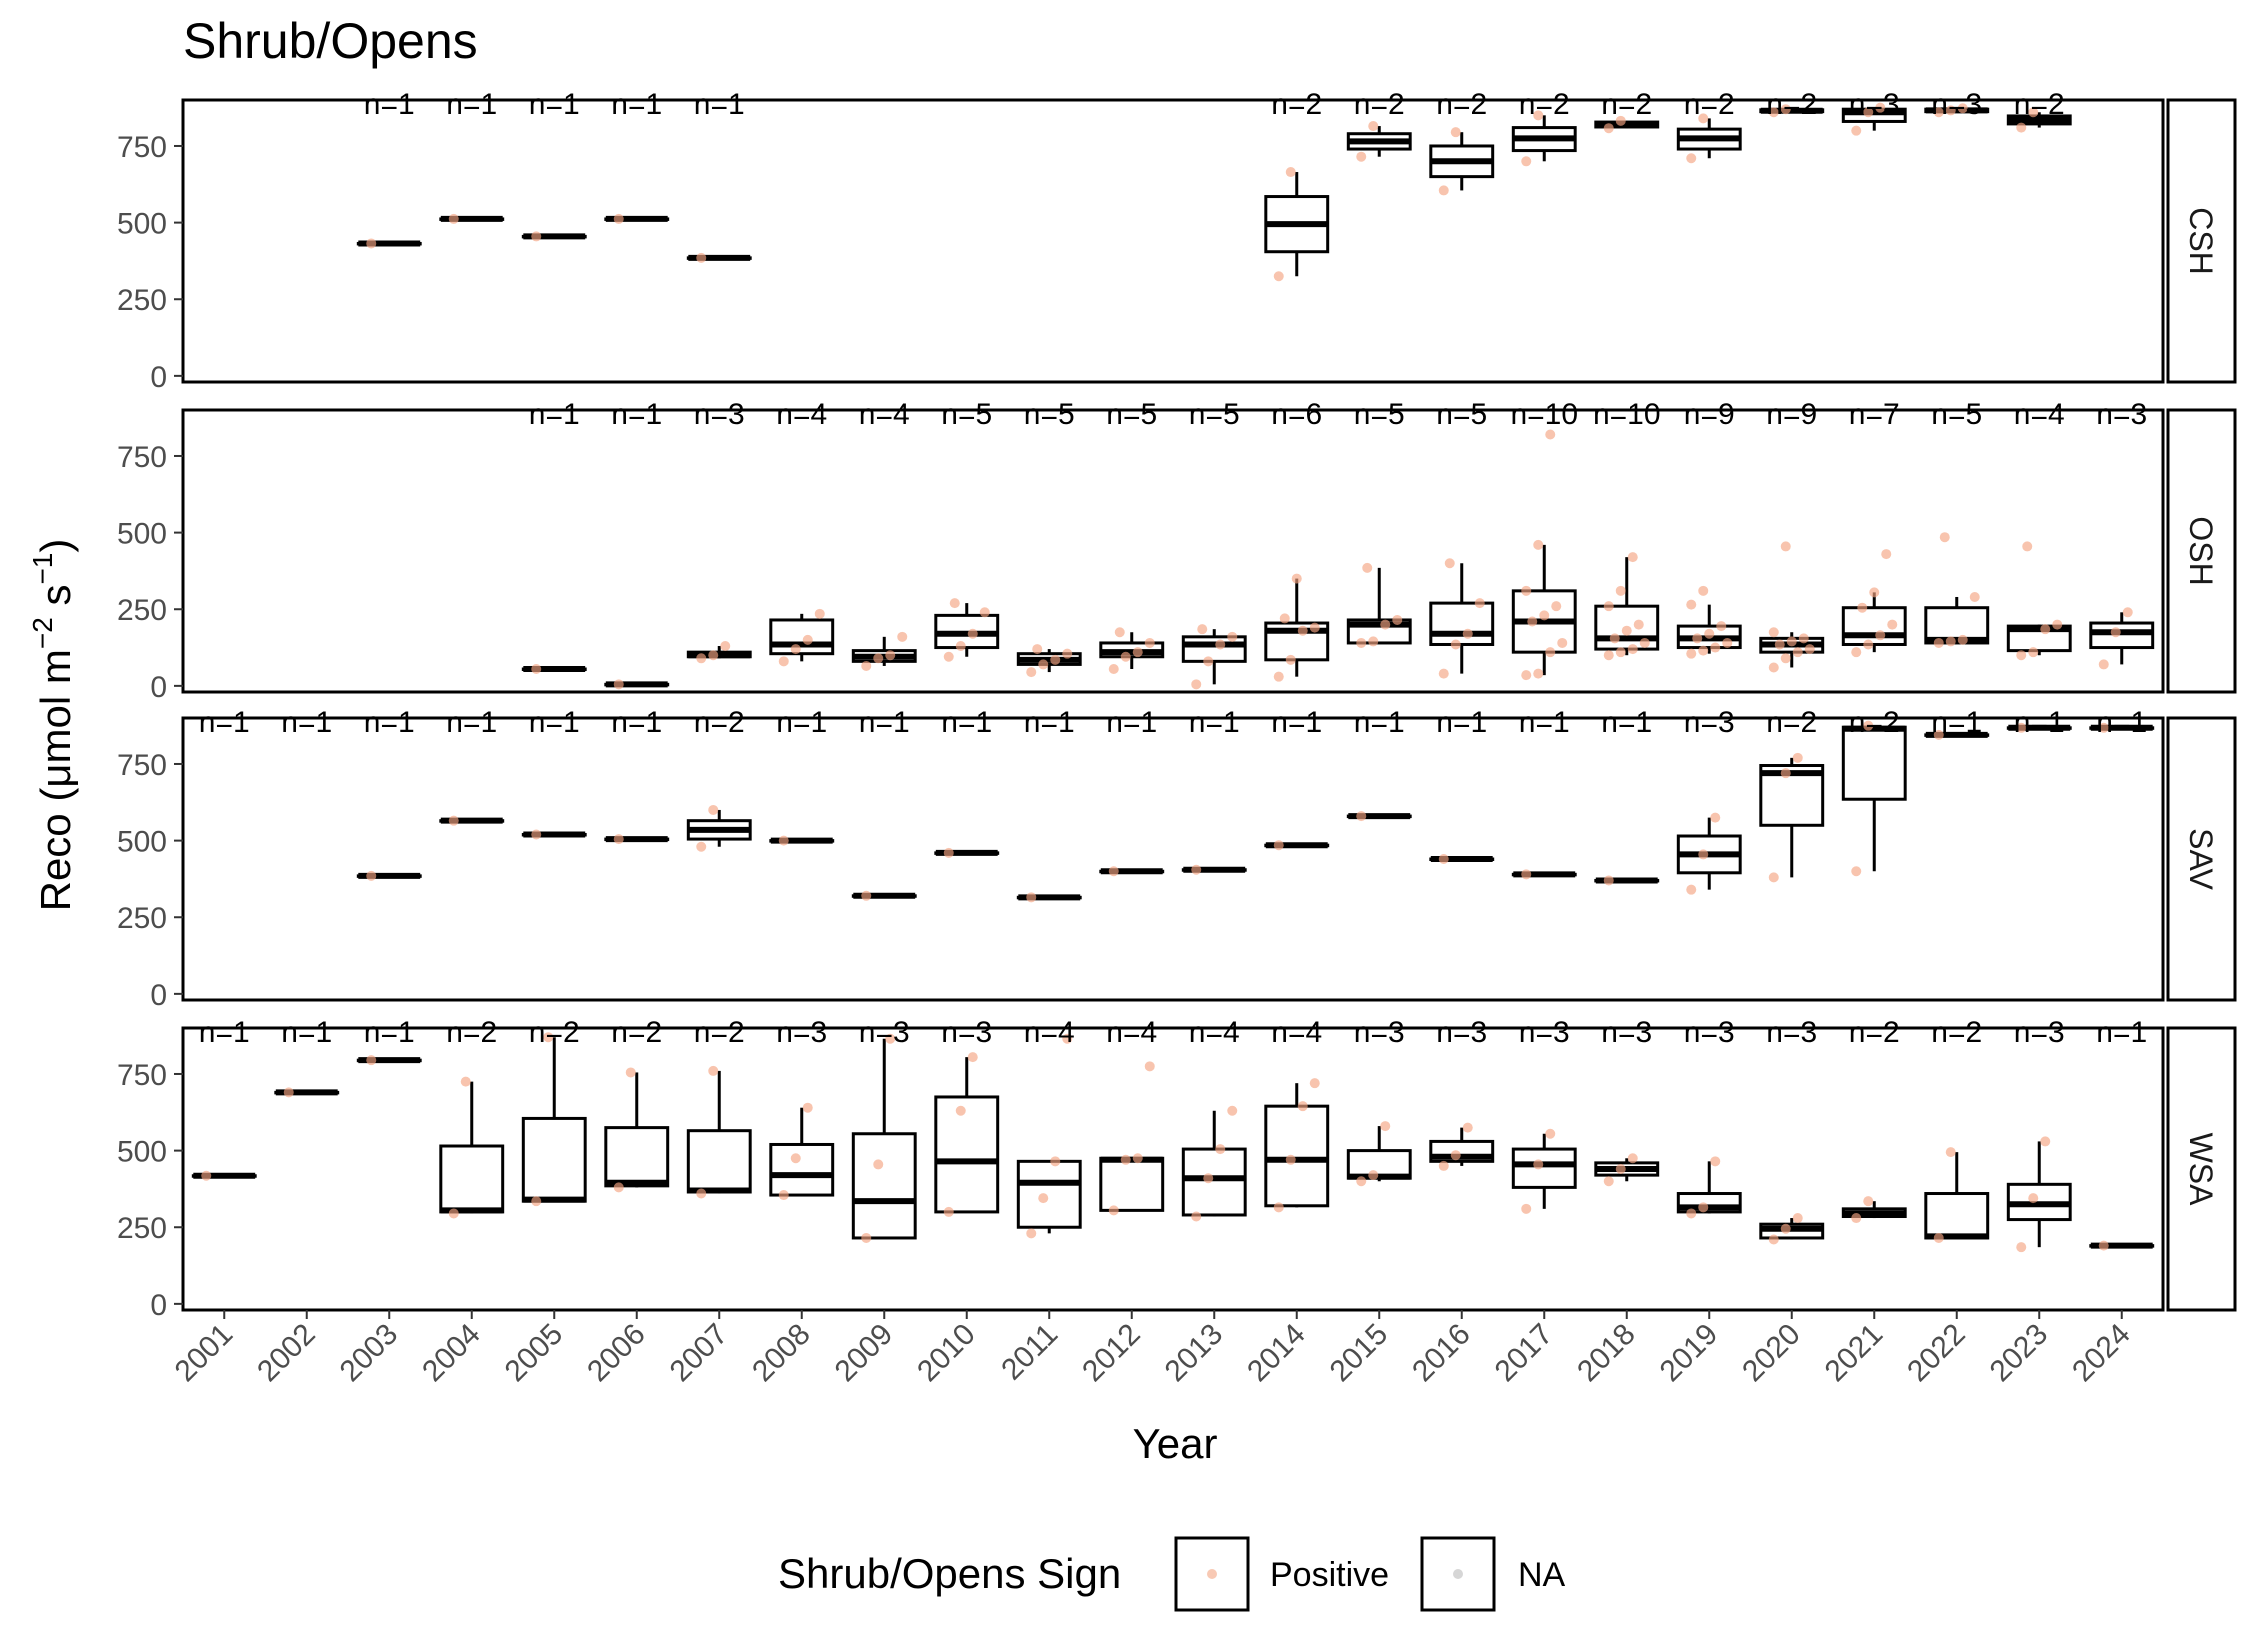 Image resolution: width=2250 pixels, height=1650 pixels. Describe the element at coordinates (967, 530) in the screenshot. I see `box-osh-2010: n=5` at that location.